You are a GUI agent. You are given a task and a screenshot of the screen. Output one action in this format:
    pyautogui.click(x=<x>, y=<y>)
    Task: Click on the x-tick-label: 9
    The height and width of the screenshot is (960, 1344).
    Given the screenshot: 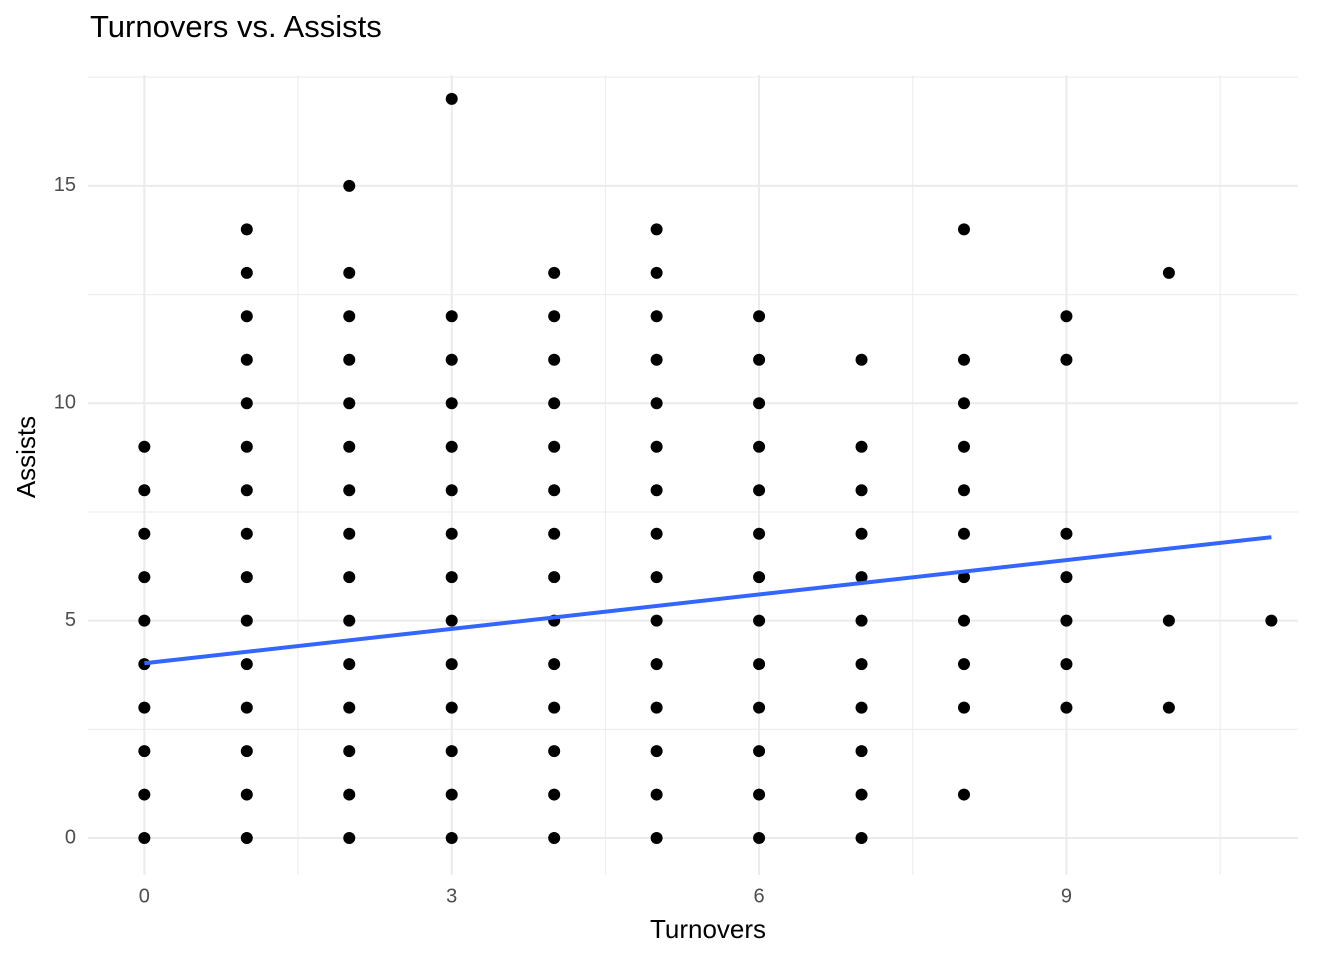 What is the action you would take?
    pyautogui.click(x=1066, y=896)
    